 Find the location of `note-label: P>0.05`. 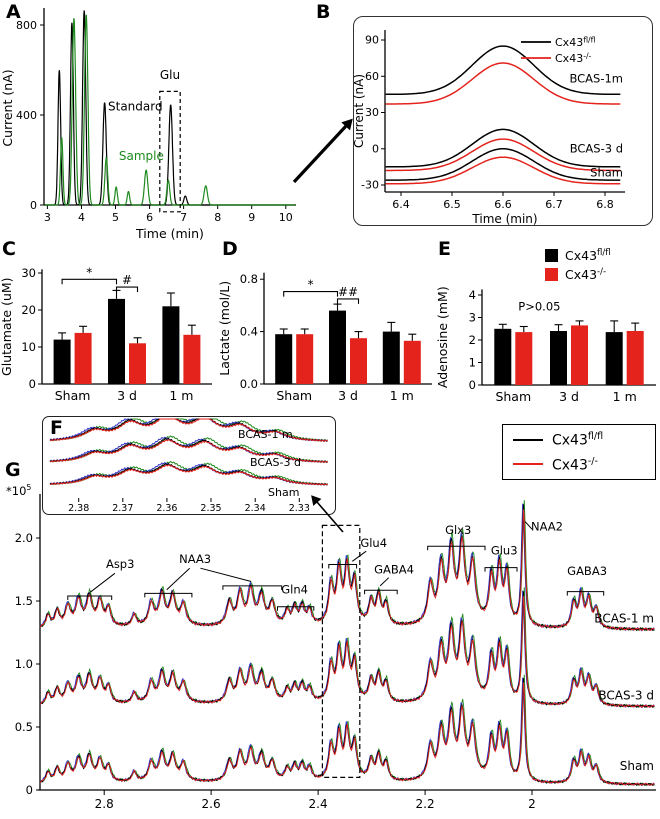

note-label: P>0.05 is located at coordinates (539, 306).